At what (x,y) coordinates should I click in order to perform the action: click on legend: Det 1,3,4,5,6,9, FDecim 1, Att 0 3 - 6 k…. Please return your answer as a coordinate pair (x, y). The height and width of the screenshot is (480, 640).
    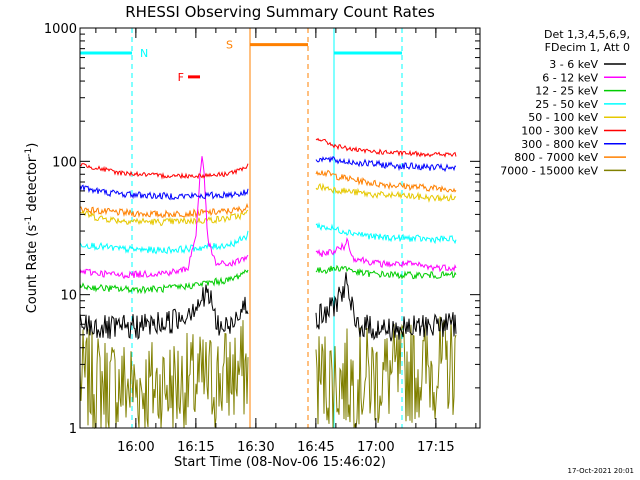
    Looking at the image, I should click on (565, 102).